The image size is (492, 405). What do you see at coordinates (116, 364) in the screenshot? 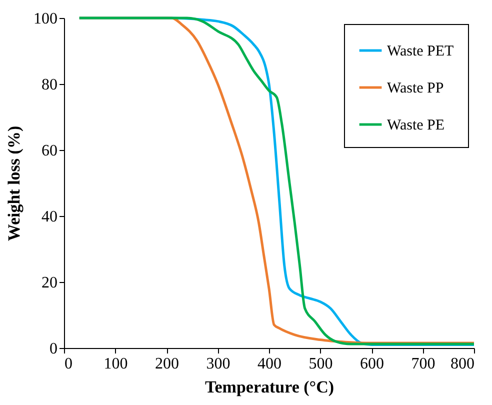
I see `x-tick-label: 100` at bounding box center [116, 364].